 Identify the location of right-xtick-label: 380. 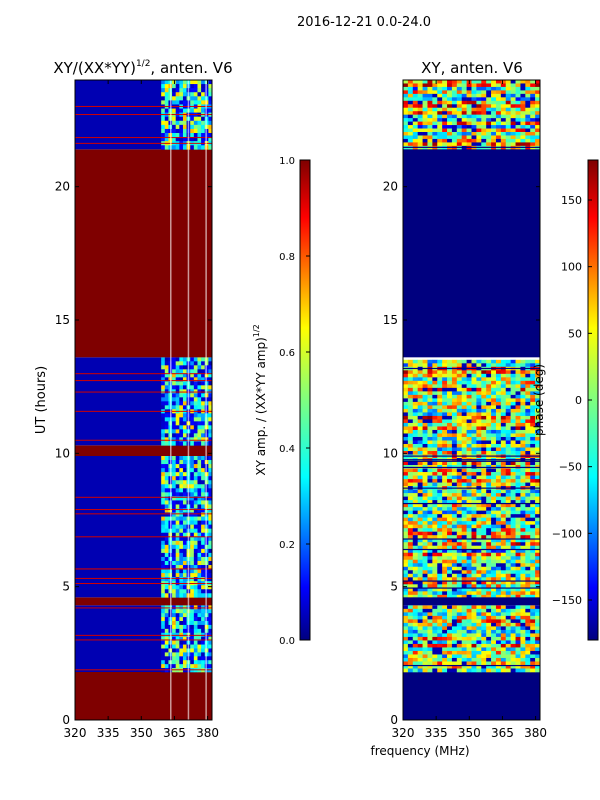
(535, 733).